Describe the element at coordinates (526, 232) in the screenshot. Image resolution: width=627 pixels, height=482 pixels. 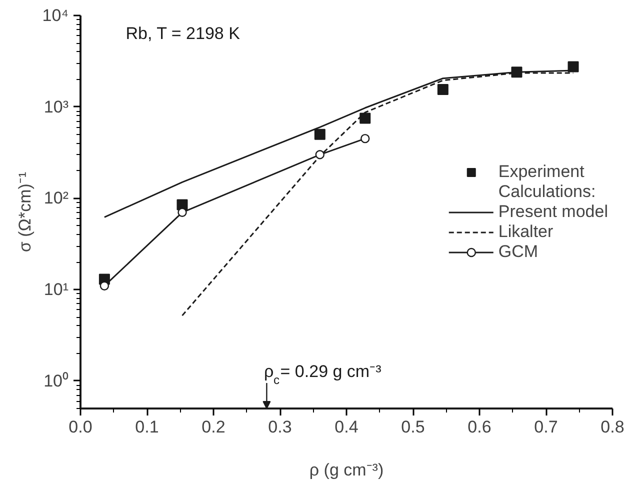
I see `legend-label: Likalter` at that location.